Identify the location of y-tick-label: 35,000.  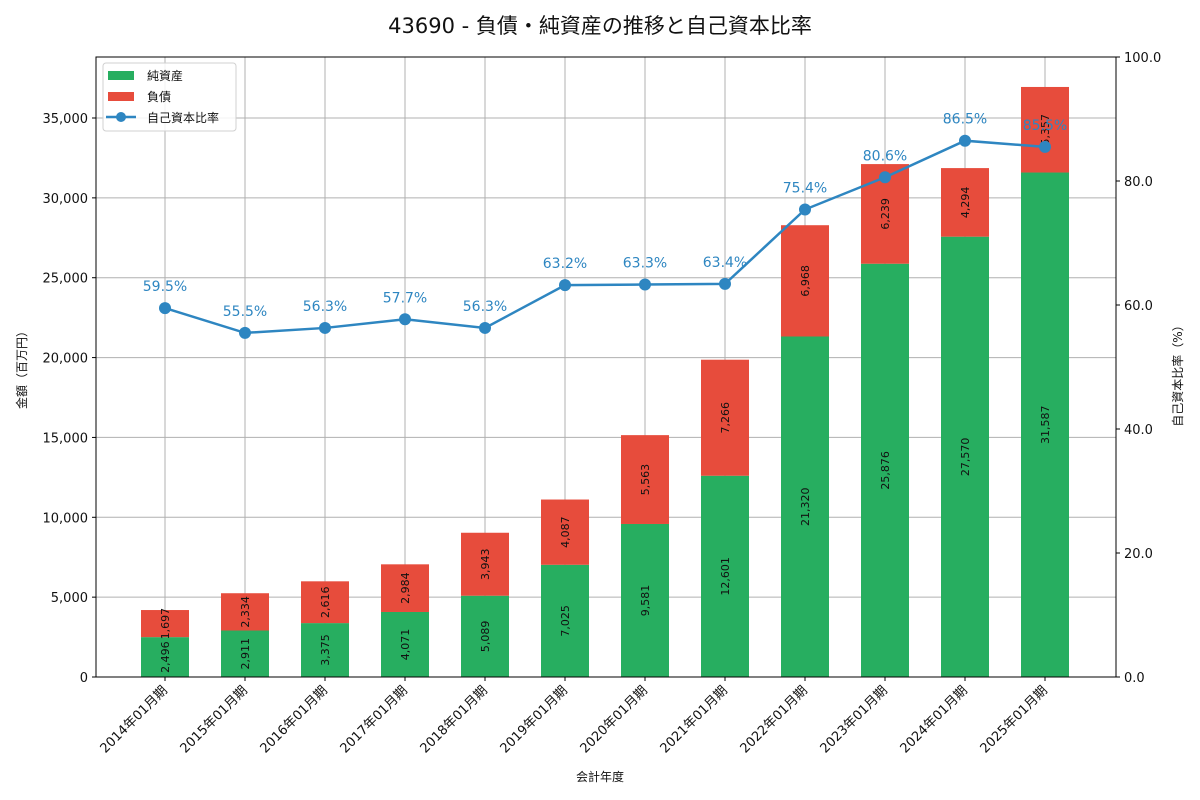
(66, 119).